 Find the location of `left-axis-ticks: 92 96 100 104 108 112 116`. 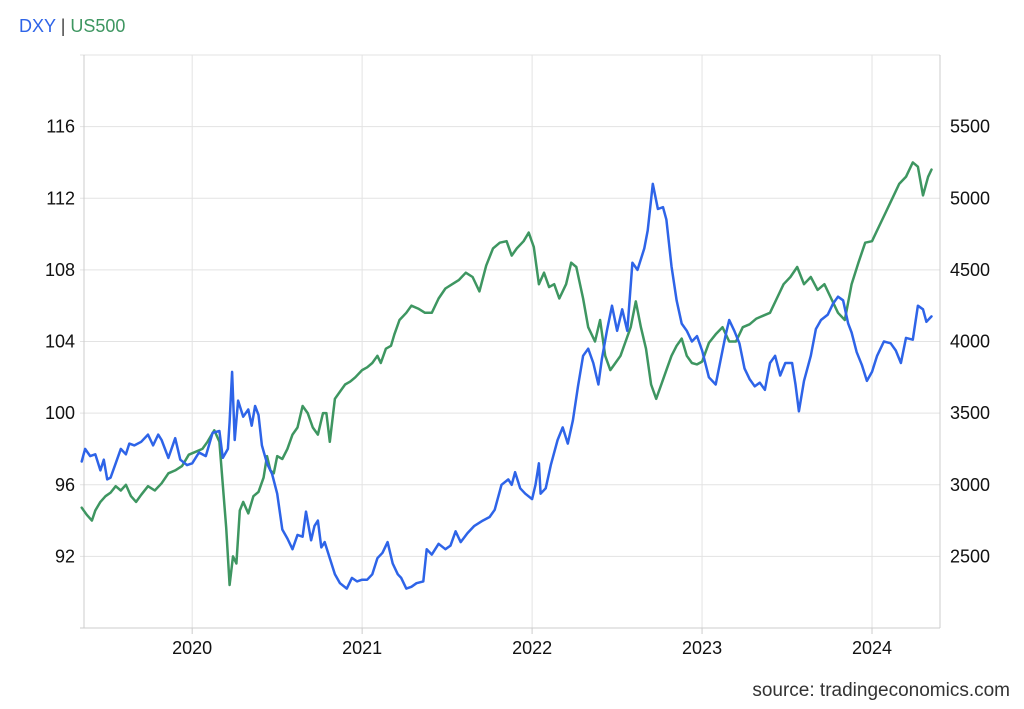

left-axis-ticks: 92 96 100 104 108 112 116 is located at coordinates (60, 342).